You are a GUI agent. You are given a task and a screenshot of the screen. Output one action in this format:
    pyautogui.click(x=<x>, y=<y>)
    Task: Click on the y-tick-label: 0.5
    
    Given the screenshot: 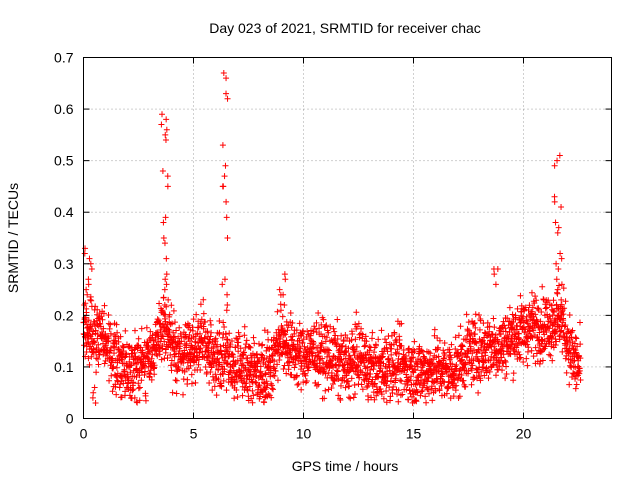 What is the action you would take?
    pyautogui.click(x=64, y=161)
    